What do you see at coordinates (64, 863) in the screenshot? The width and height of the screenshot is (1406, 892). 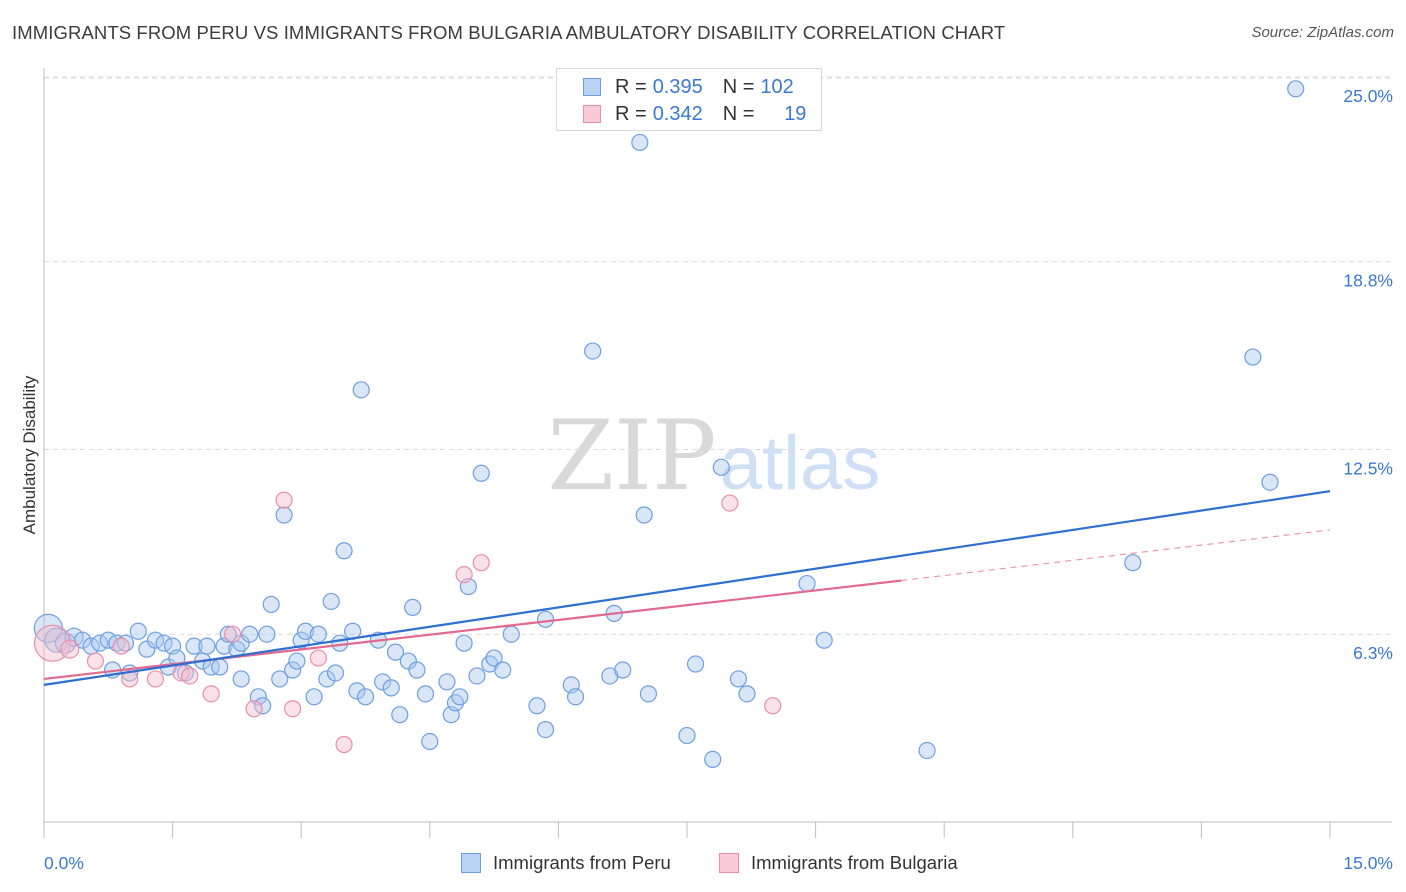 I see `x-tick-label-left: 0.0%` at bounding box center [64, 863].